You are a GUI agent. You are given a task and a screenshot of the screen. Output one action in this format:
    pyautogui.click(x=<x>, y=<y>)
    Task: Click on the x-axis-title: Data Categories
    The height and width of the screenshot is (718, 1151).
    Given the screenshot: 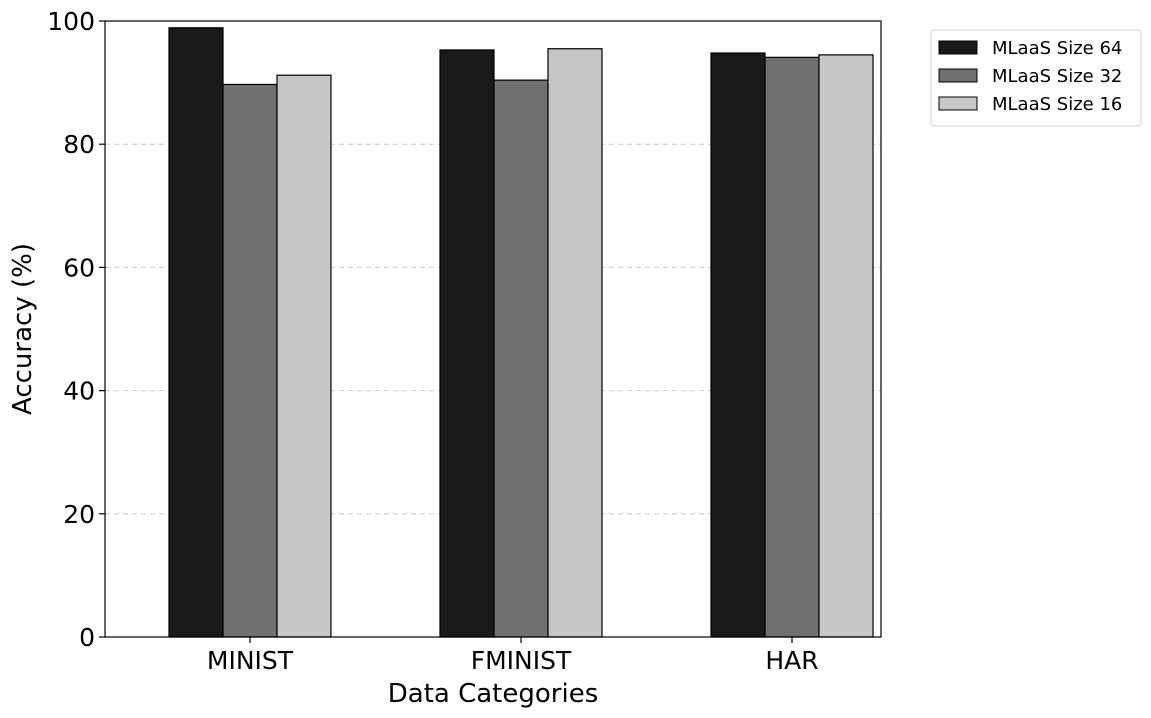 What is the action you would take?
    pyautogui.click(x=493, y=694)
    